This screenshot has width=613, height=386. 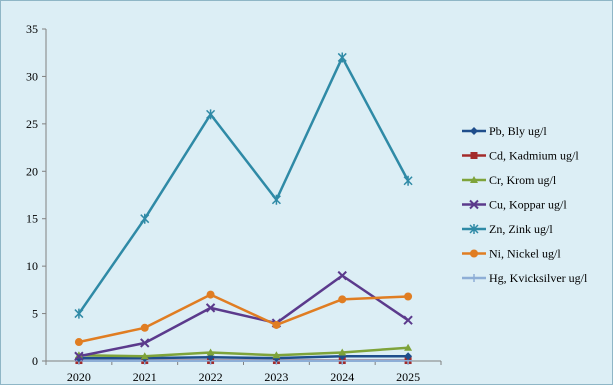 I want to click on legend-item: Hg, Kvicksilver ug/l, so click(x=525, y=278).